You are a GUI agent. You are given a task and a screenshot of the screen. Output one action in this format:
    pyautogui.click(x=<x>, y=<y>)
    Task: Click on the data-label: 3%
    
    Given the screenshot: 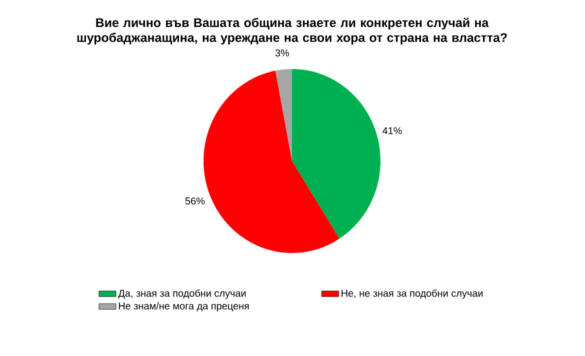 What is the action you would take?
    pyautogui.click(x=282, y=52)
    